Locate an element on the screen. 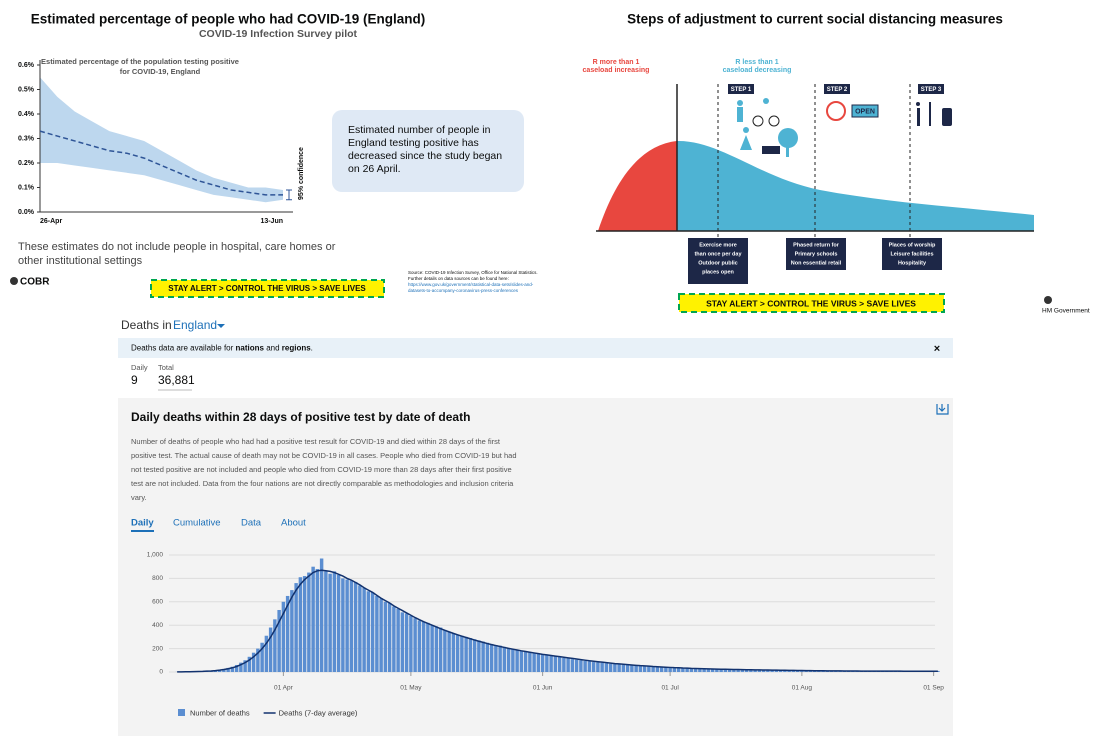  headline-value: 36,881 is located at coordinates (176, 380).